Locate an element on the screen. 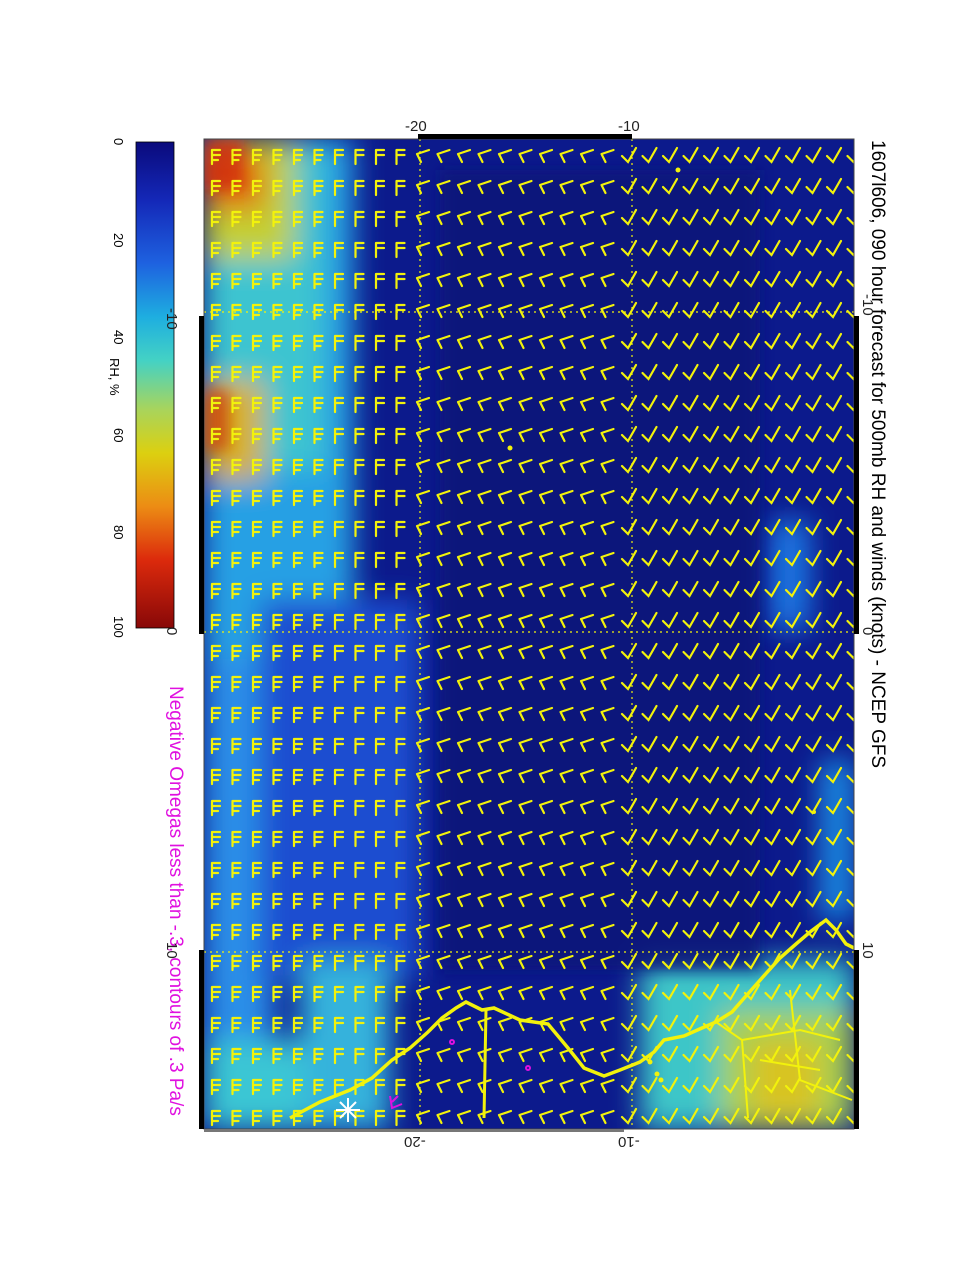  colorbar-tick: 100 is located at coordinates (118, 627).